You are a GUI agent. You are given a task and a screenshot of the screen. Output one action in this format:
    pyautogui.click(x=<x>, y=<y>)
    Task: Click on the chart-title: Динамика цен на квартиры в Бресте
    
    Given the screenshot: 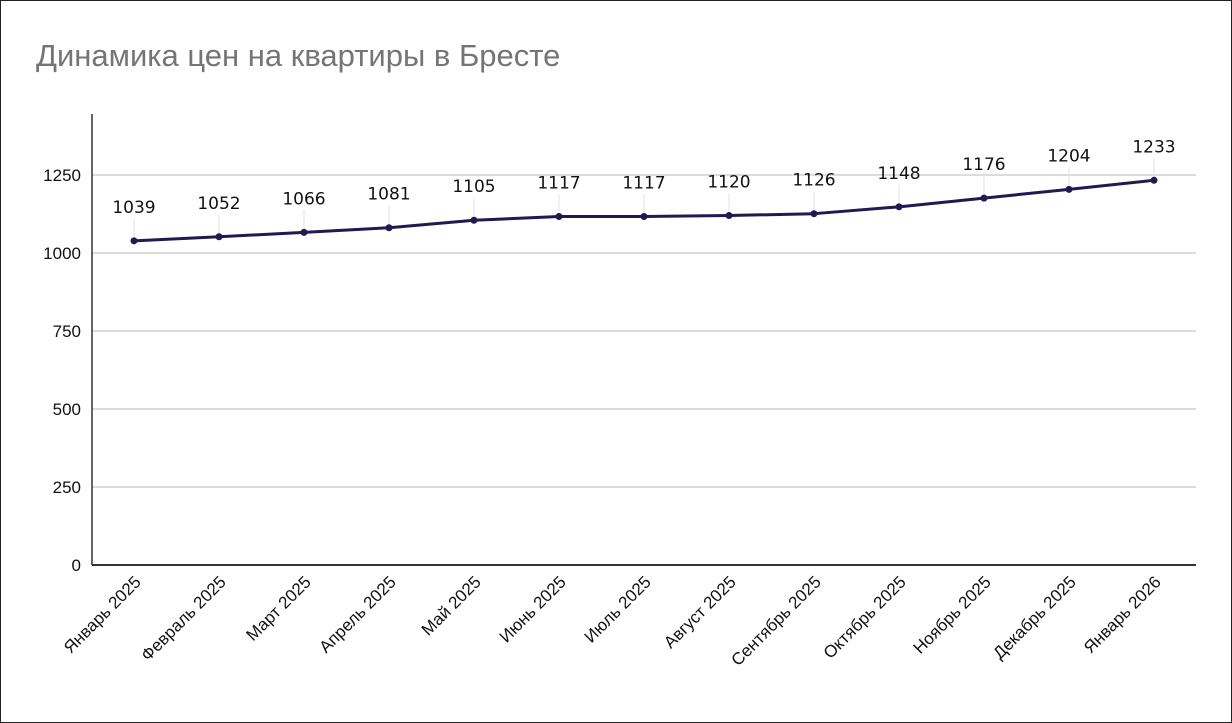 What is the action you would take?
    pyautogui.click(x=298, y=55)
    